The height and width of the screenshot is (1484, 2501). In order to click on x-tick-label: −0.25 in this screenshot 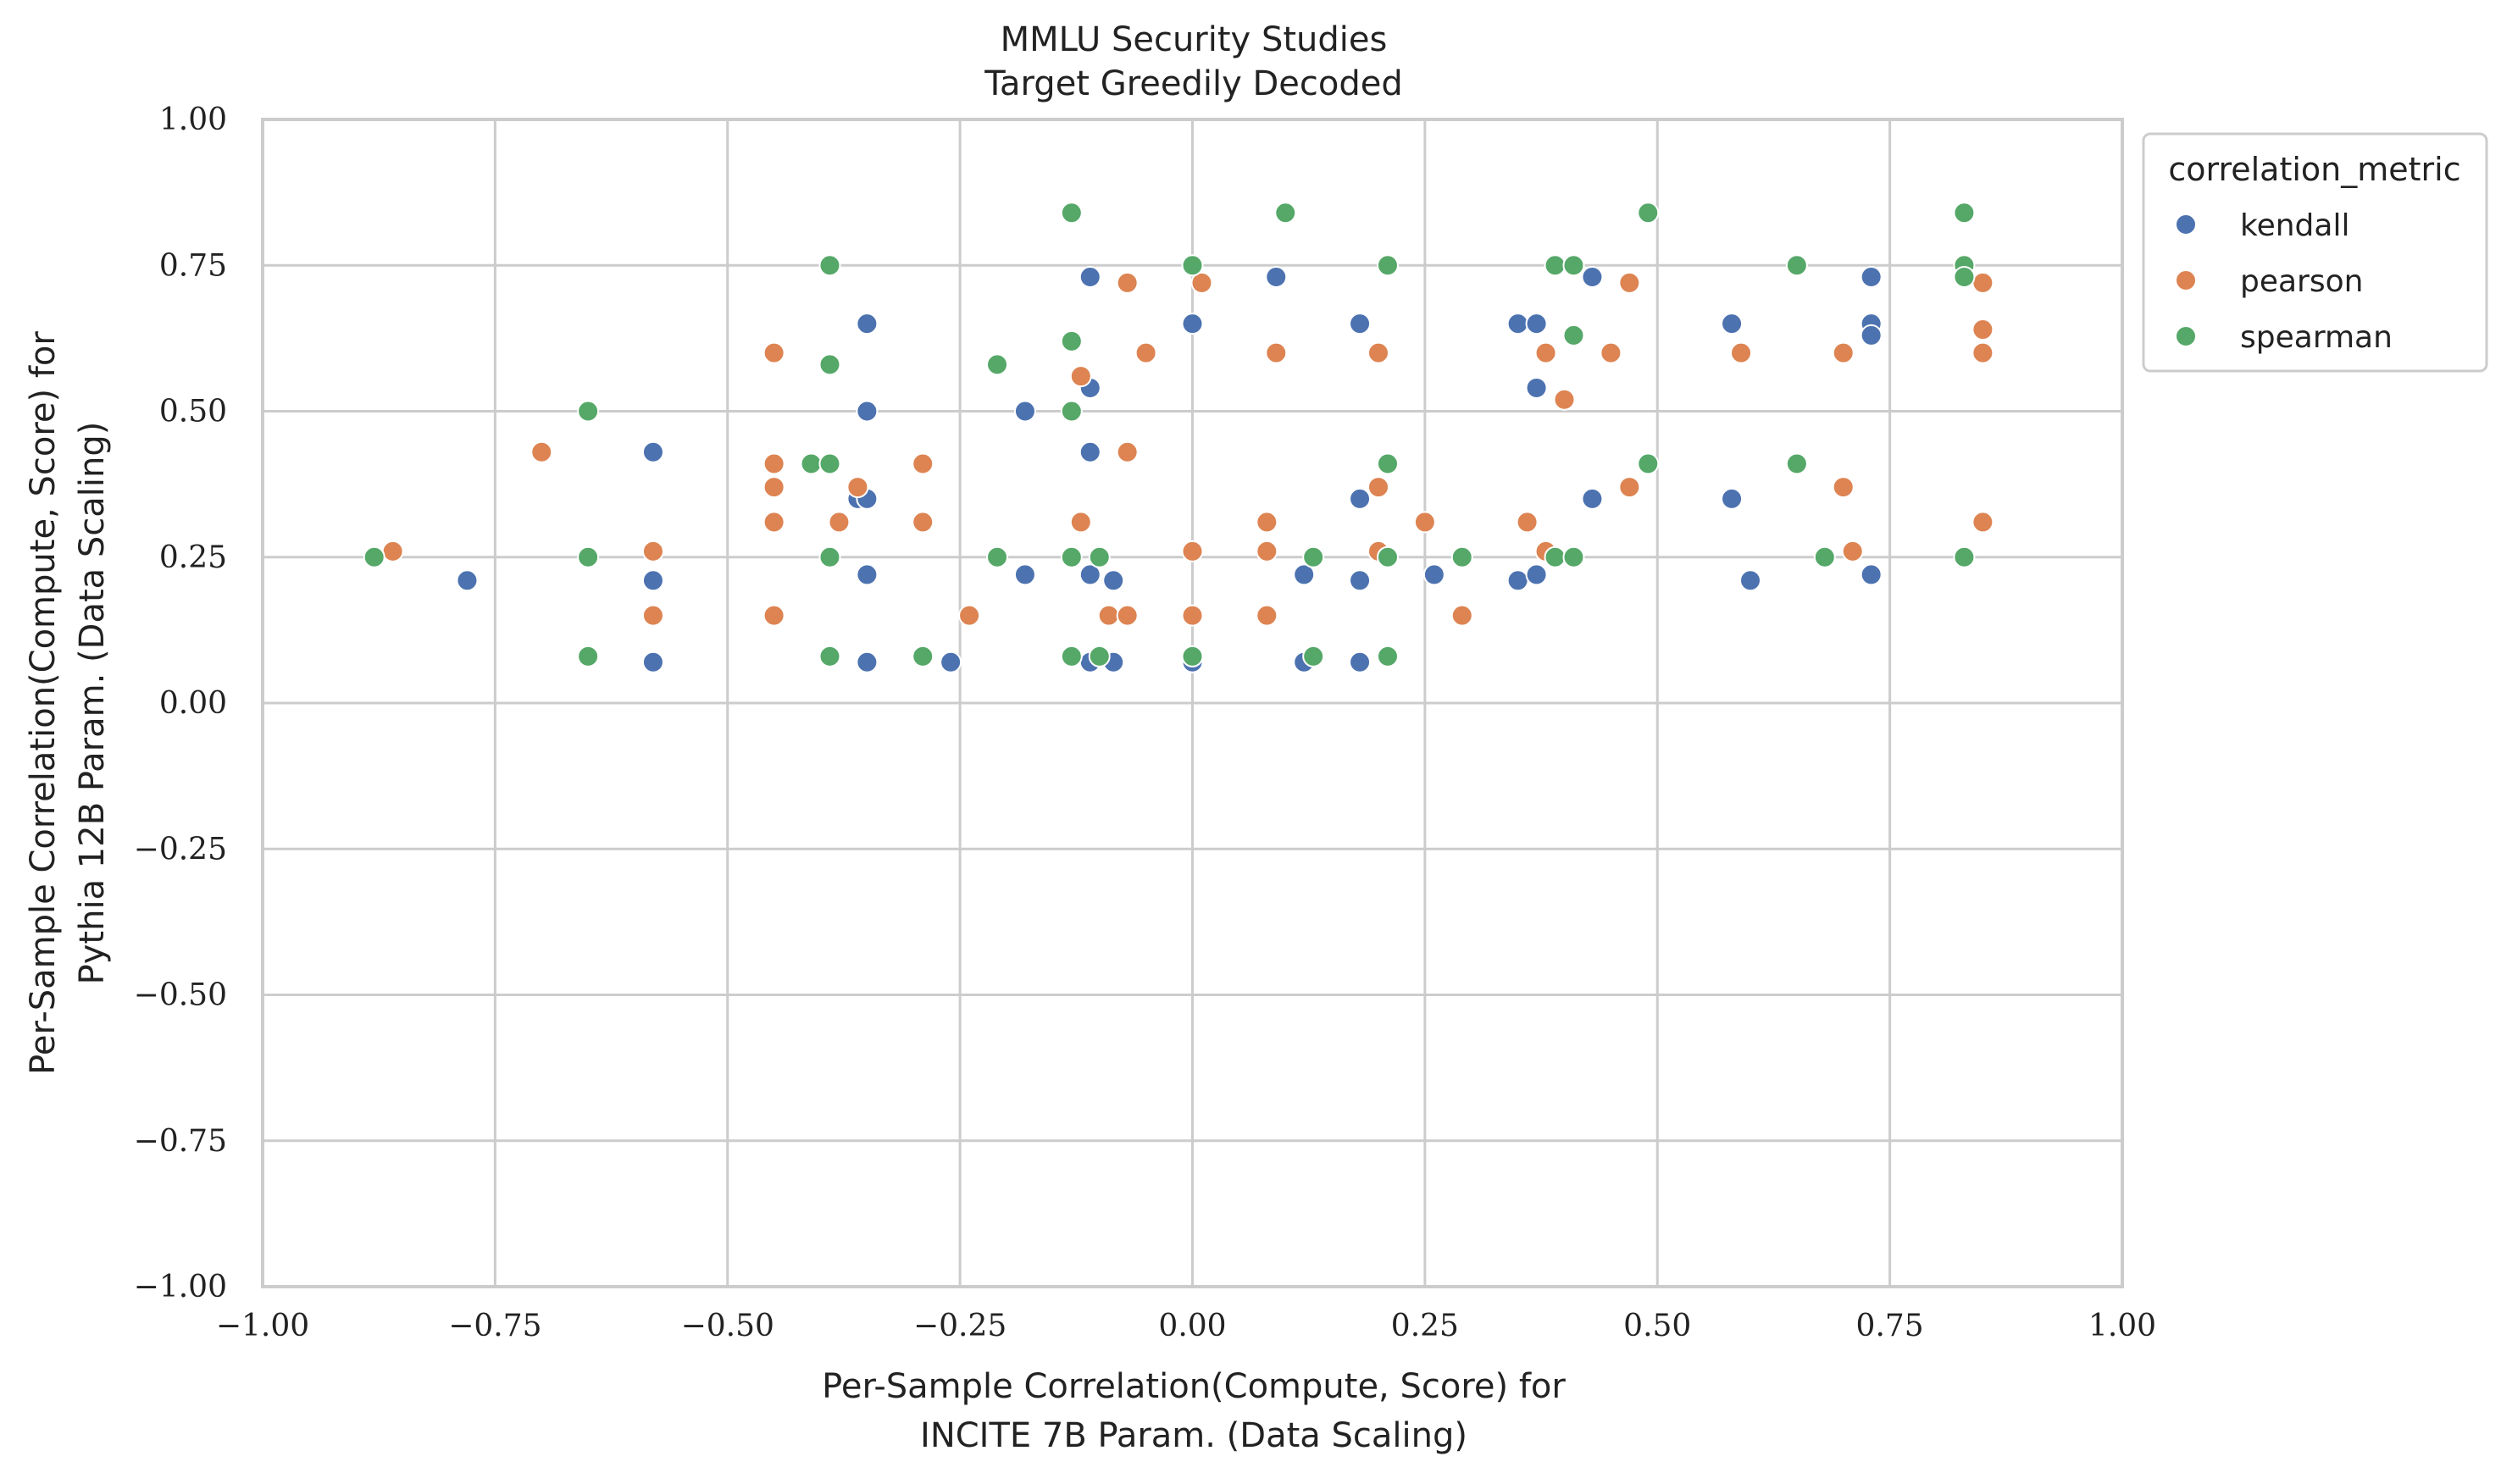, I will do `click(959, 1326)`.